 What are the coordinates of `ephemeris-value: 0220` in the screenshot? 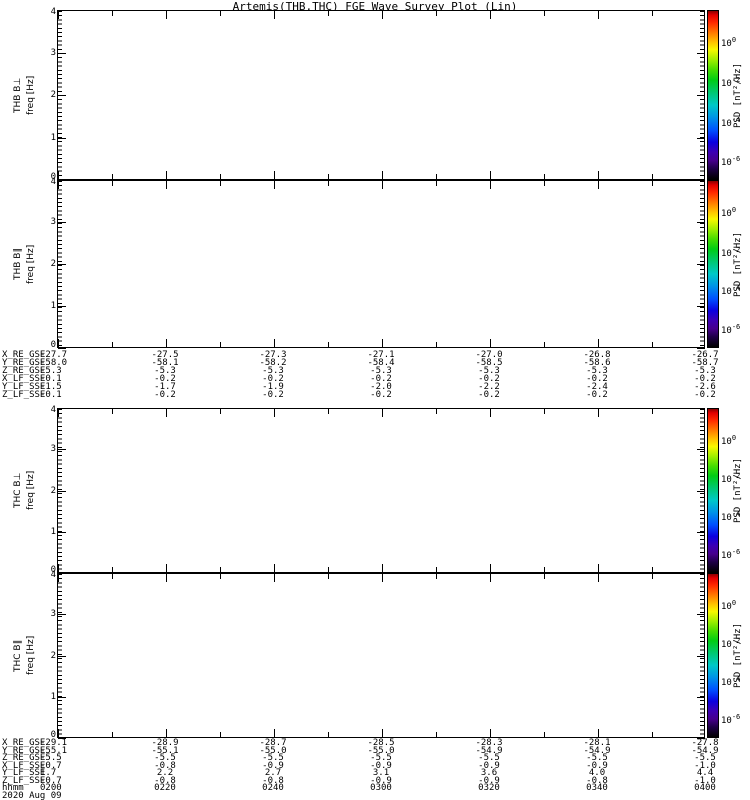 It's located at (165, 788).